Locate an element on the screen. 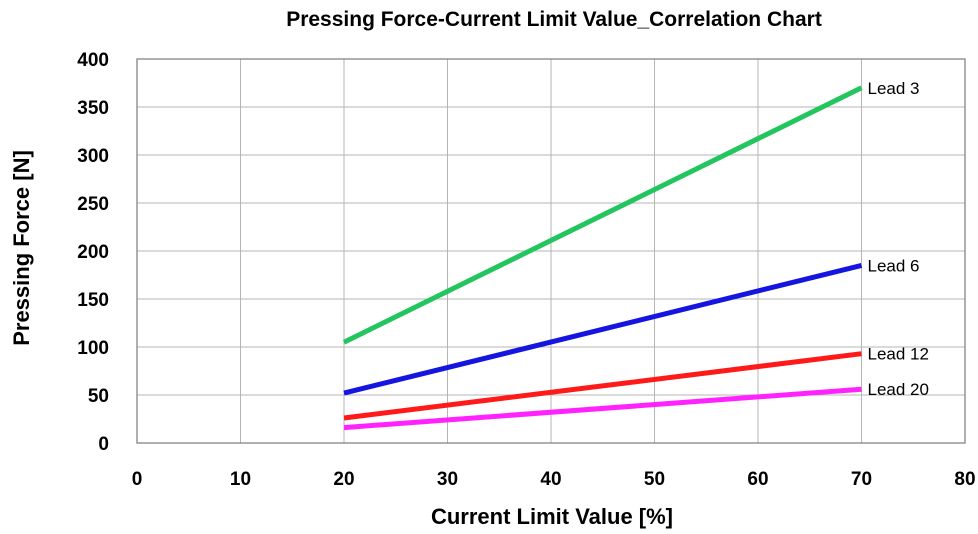 This screenshot has height=534, width=978. y-tick-label: 150 is located at coordinates (93, 300).